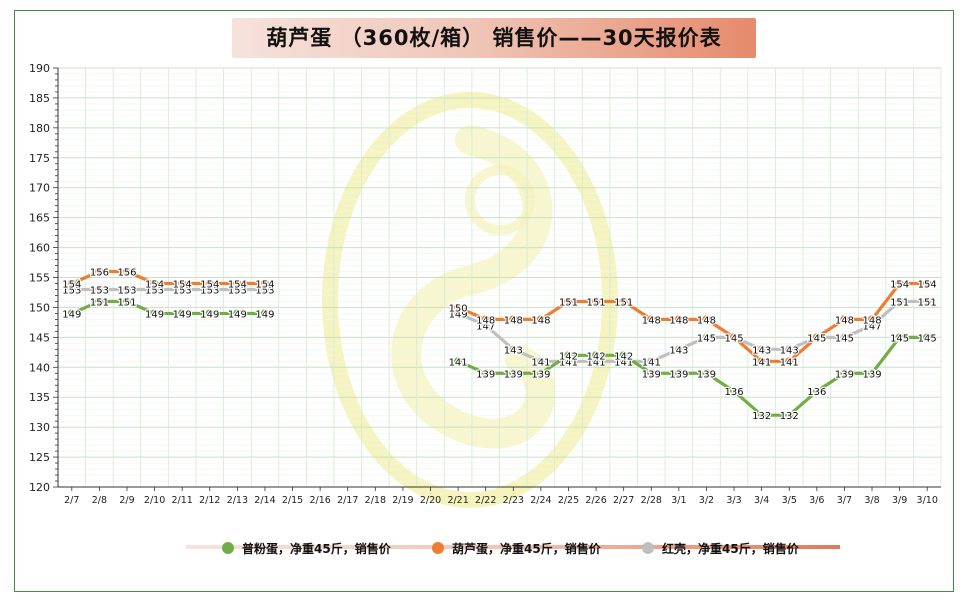 Image resolution: width=970 pixels, height=601 pixels. What do you see at coordinates (816, 392) in the screenshot?
I see `data-label: 136` at bounding box center [816, 392].